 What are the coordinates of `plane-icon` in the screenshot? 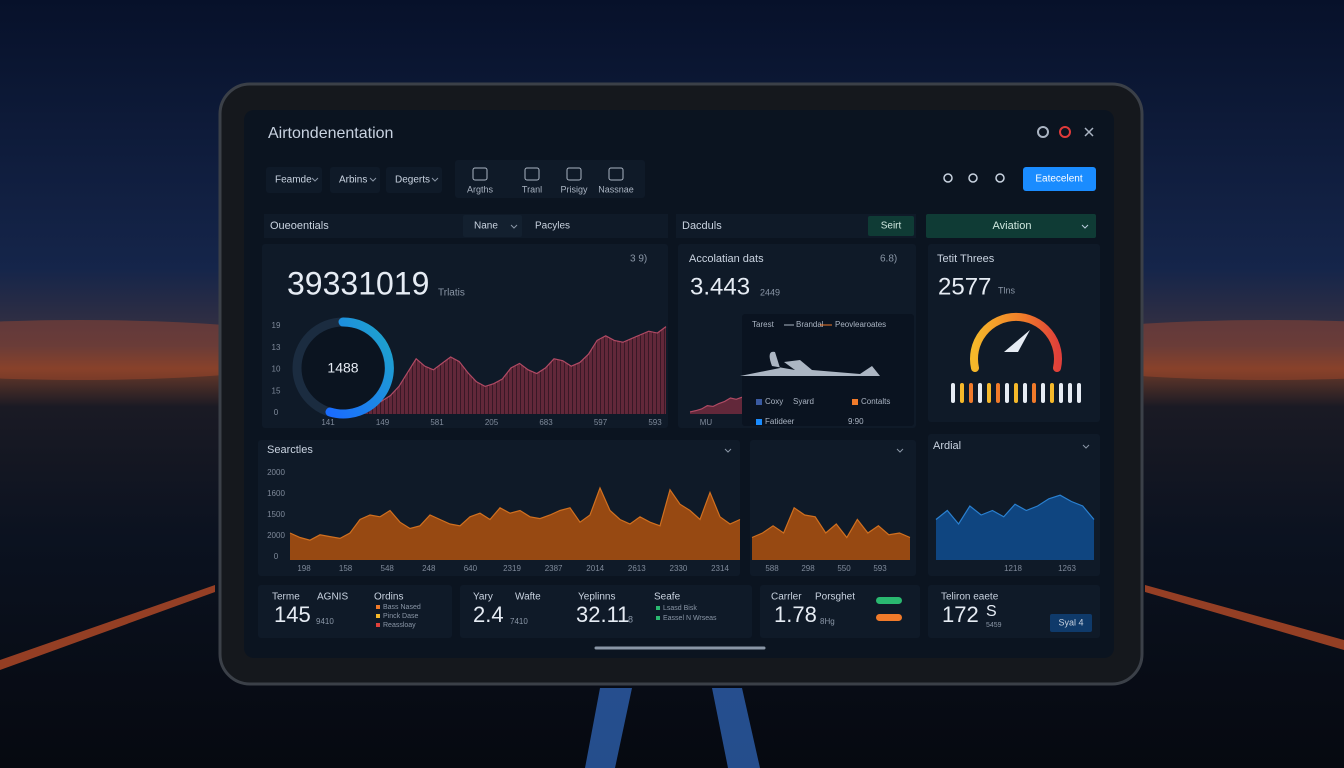 It's located at (810, 363).